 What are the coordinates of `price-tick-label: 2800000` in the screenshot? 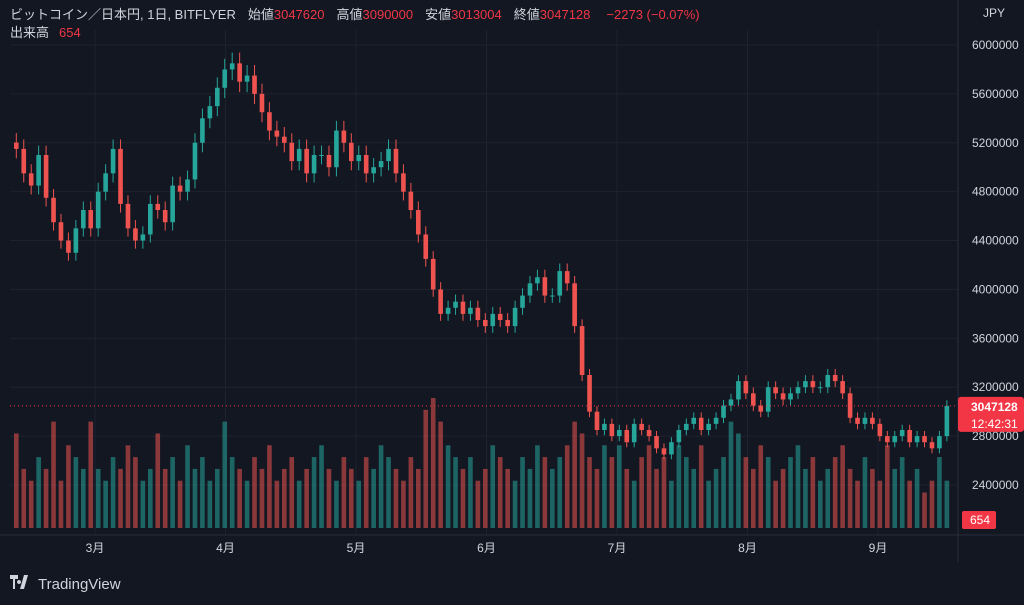 It's located at (995, 436).